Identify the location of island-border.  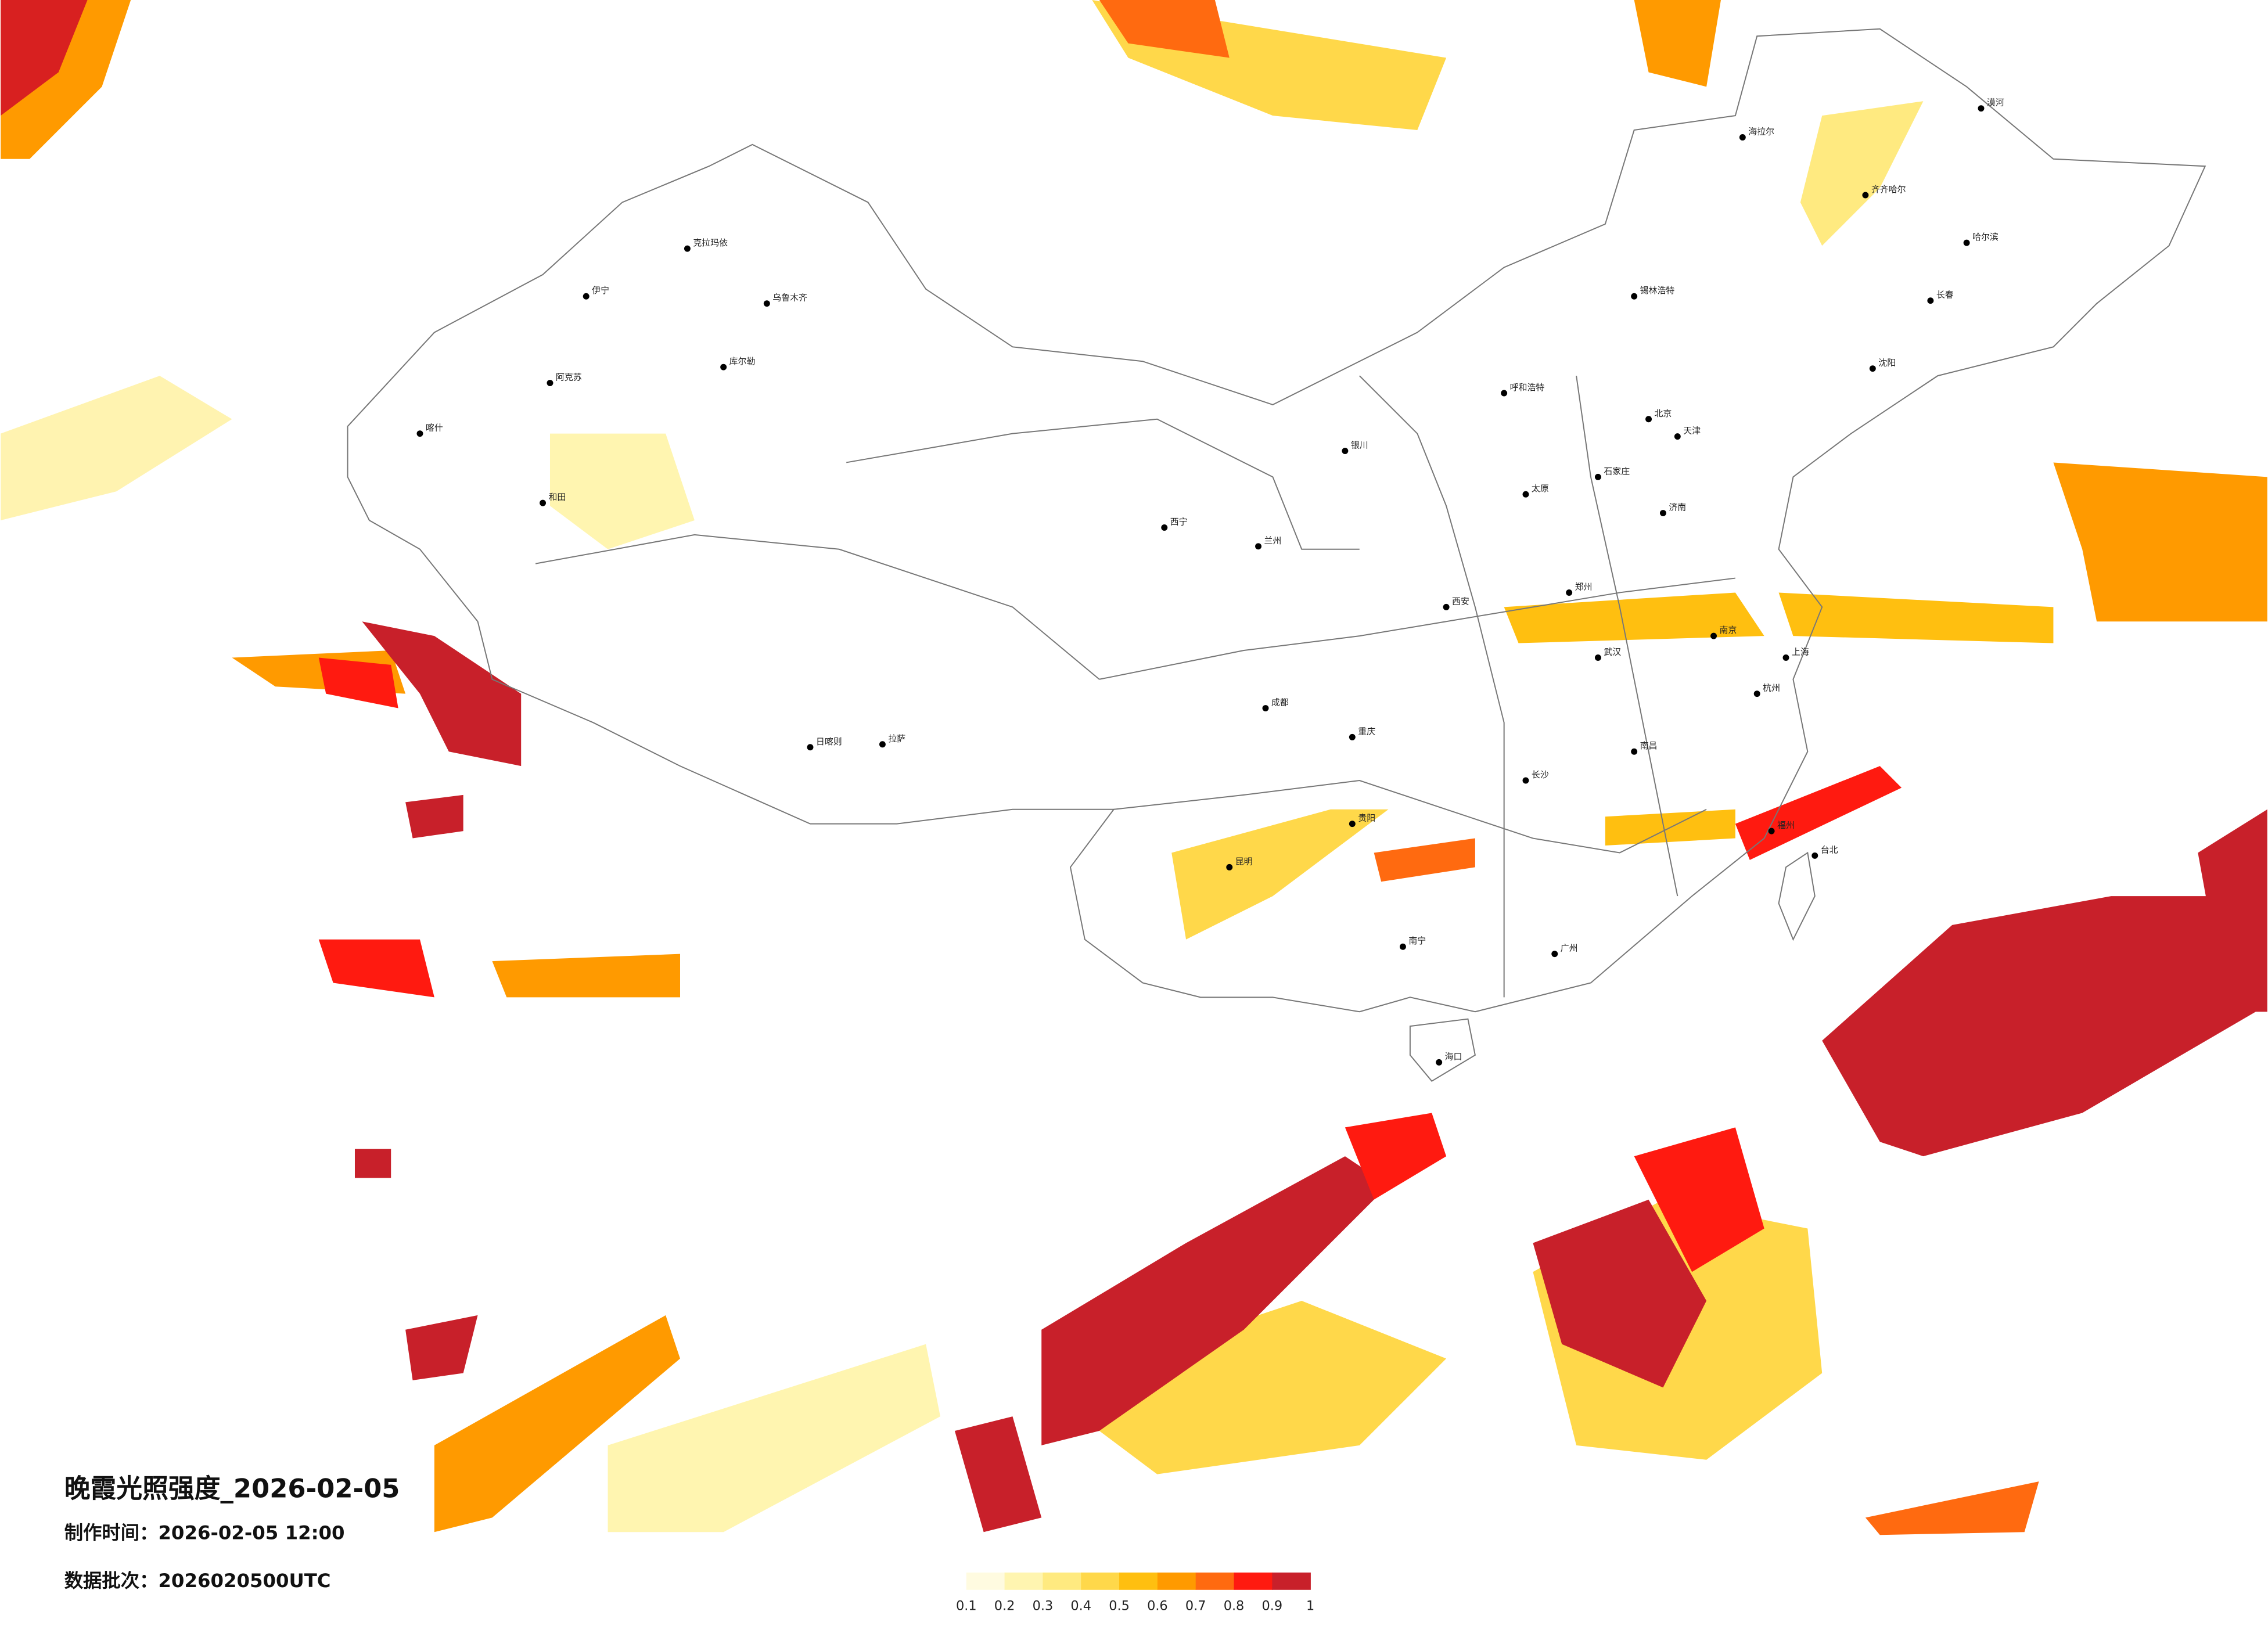
(1442, 1050).